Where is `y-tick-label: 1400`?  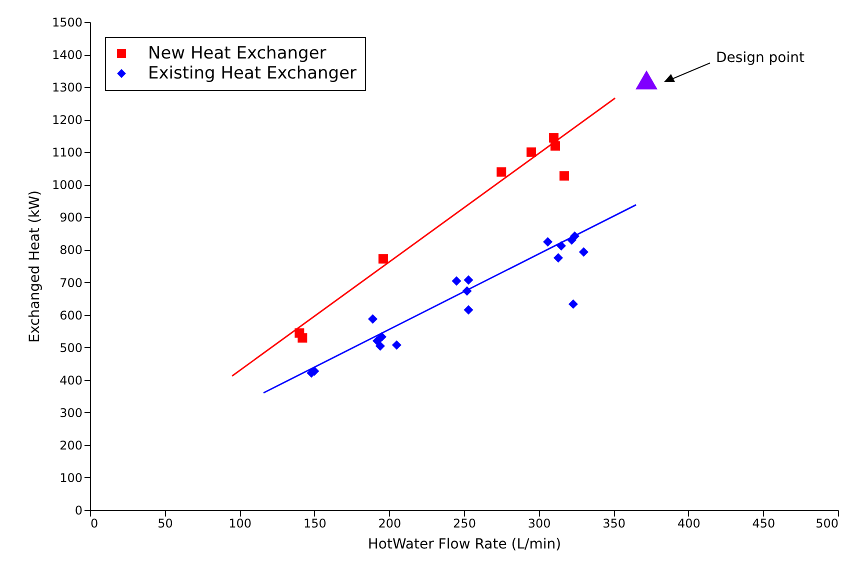 y-tick-label: 1400 is located at coordinates (67, 55).